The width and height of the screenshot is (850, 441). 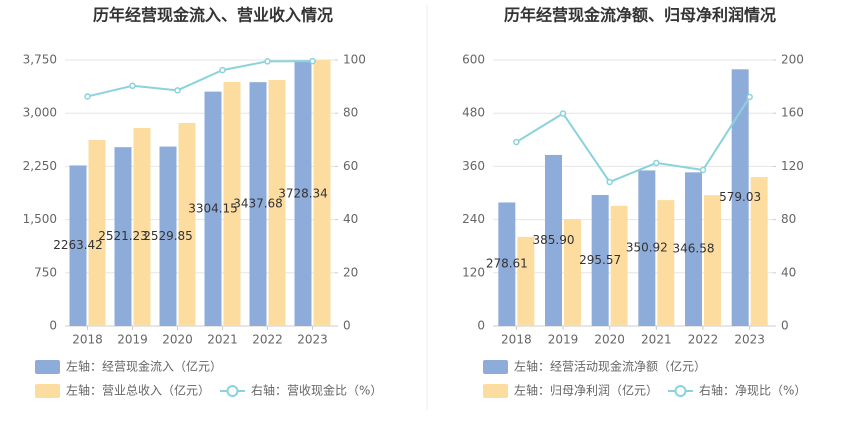 I want to click on y2-tick-label: 200, so click(x=792, y=60).